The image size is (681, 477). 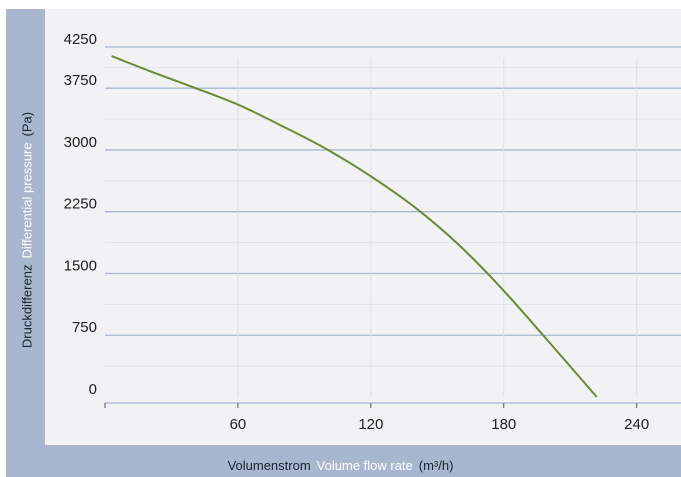 What do you see at coordinates (269, 465) in the screenshot?
I see `x-axis-label-de: Volumenstrom` at bounding box center [269, 465].